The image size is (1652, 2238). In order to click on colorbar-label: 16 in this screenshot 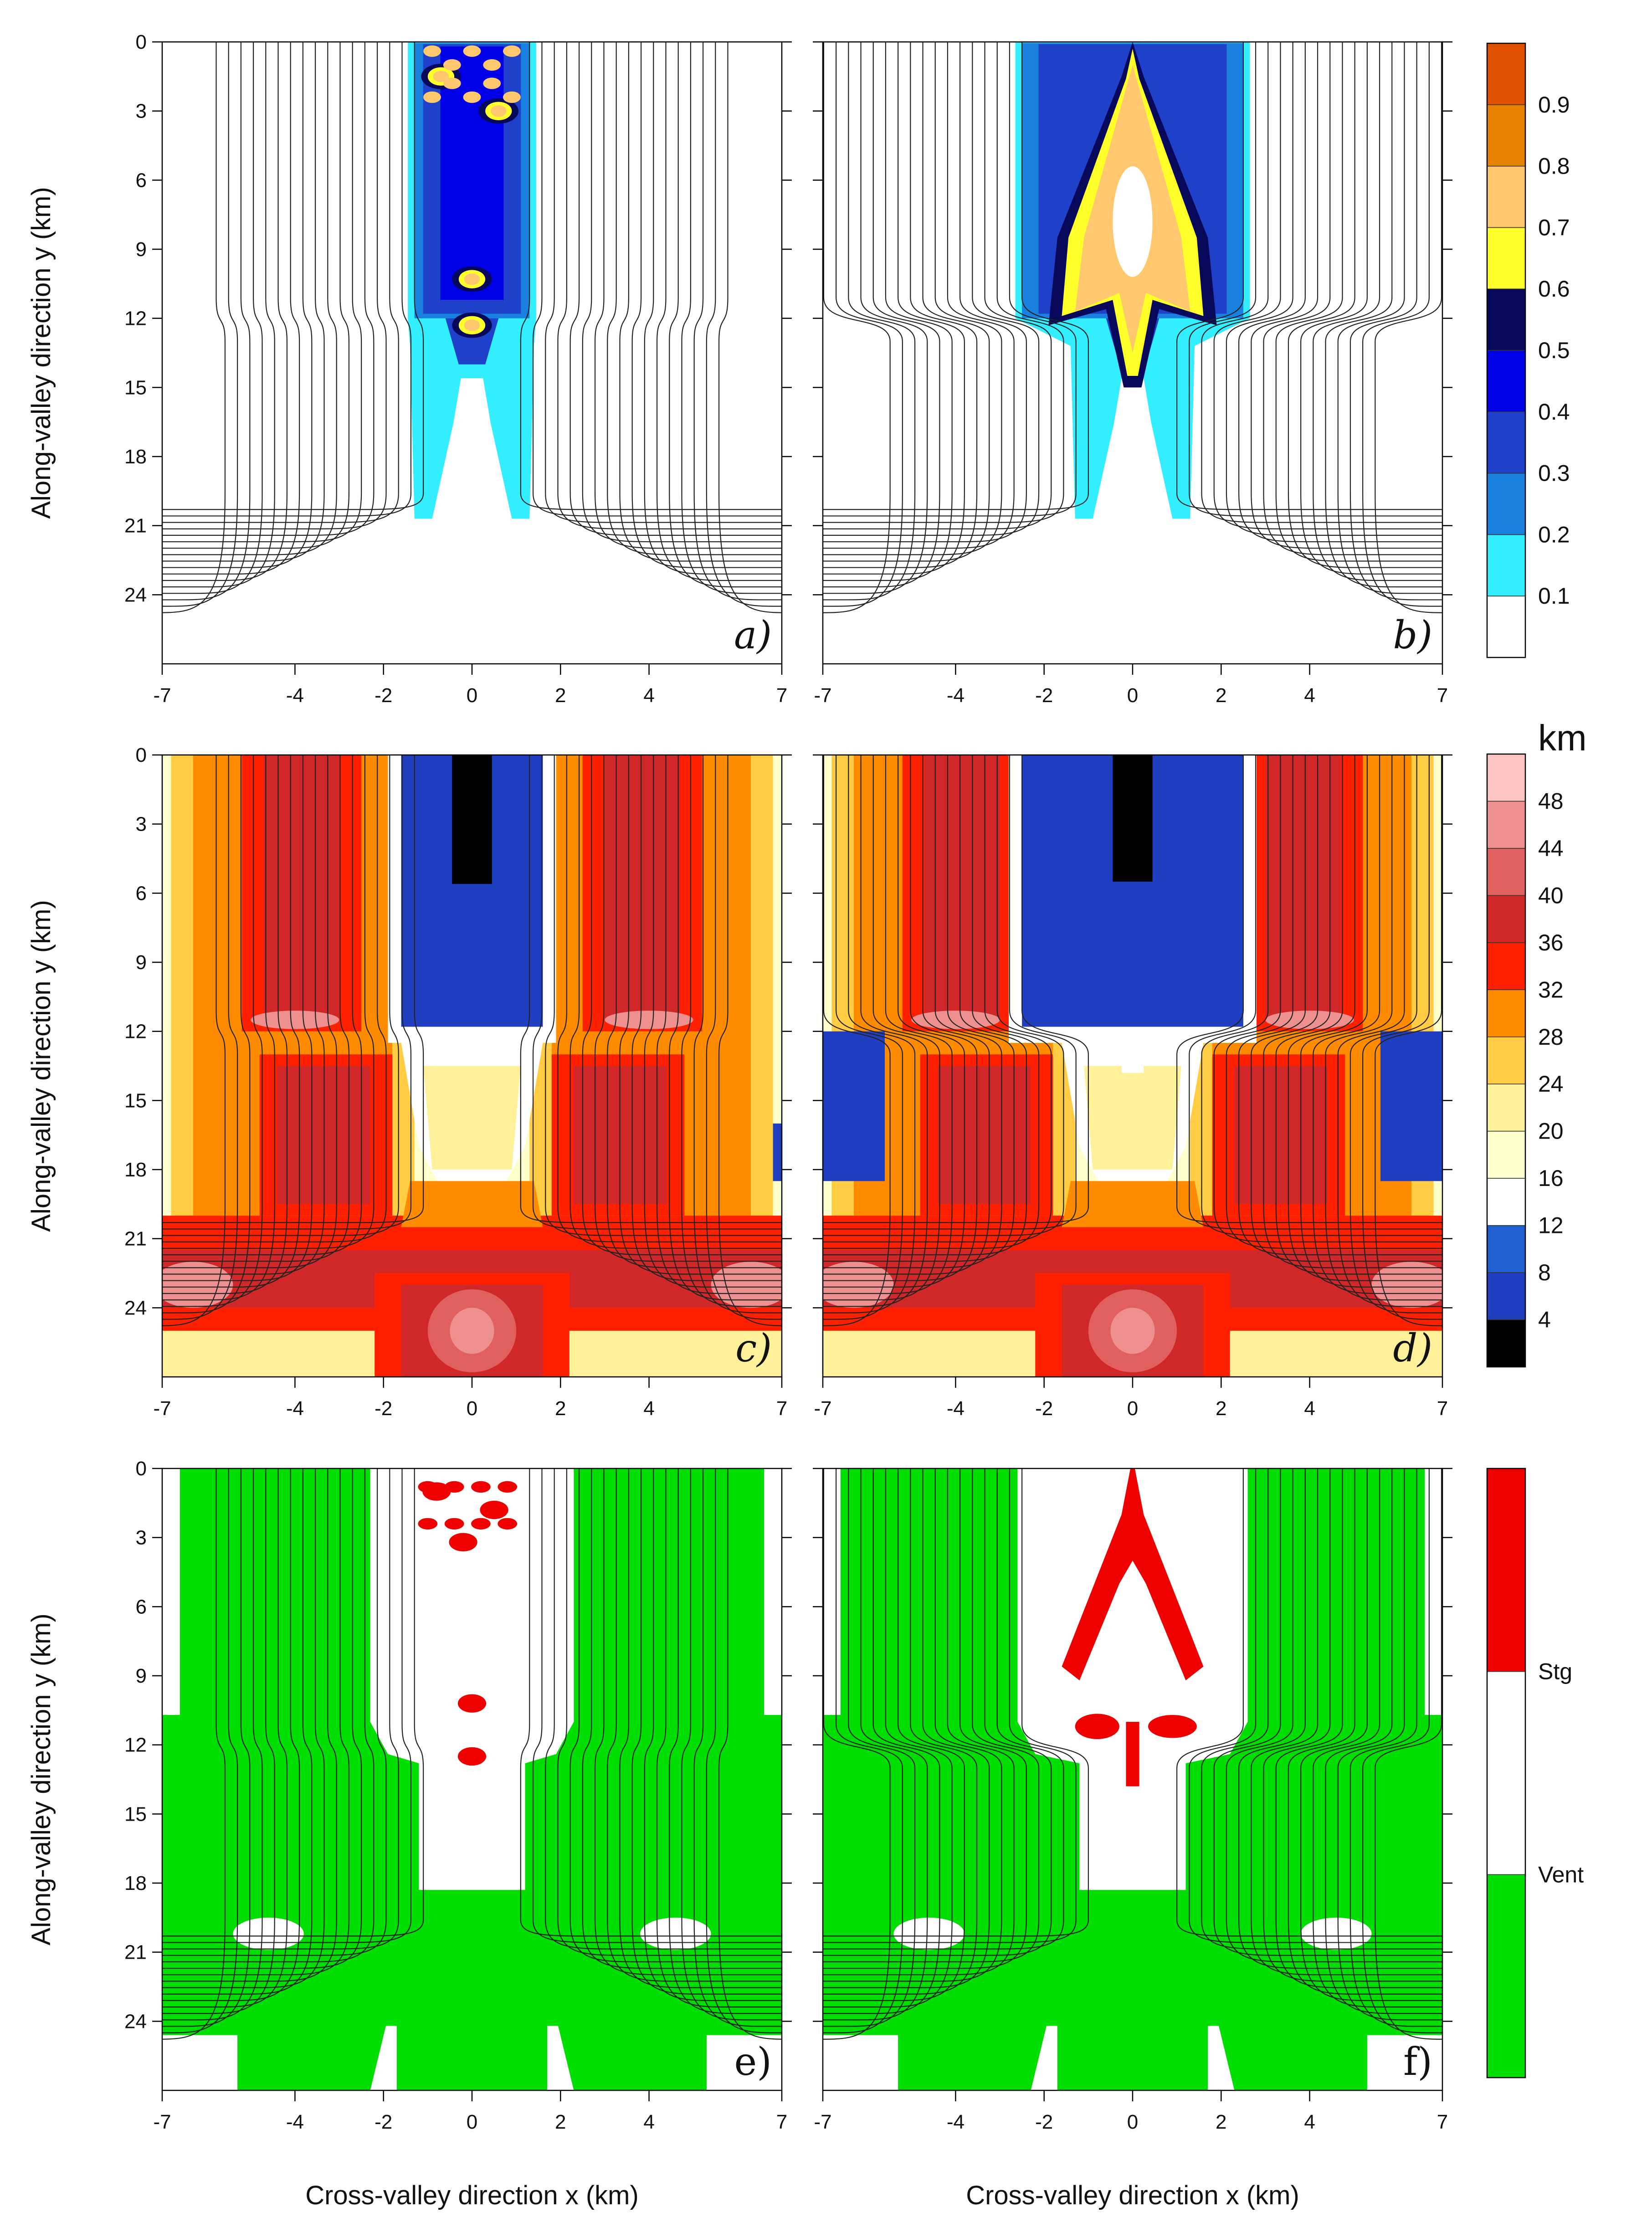, I will do `click(1551, 1178)`.